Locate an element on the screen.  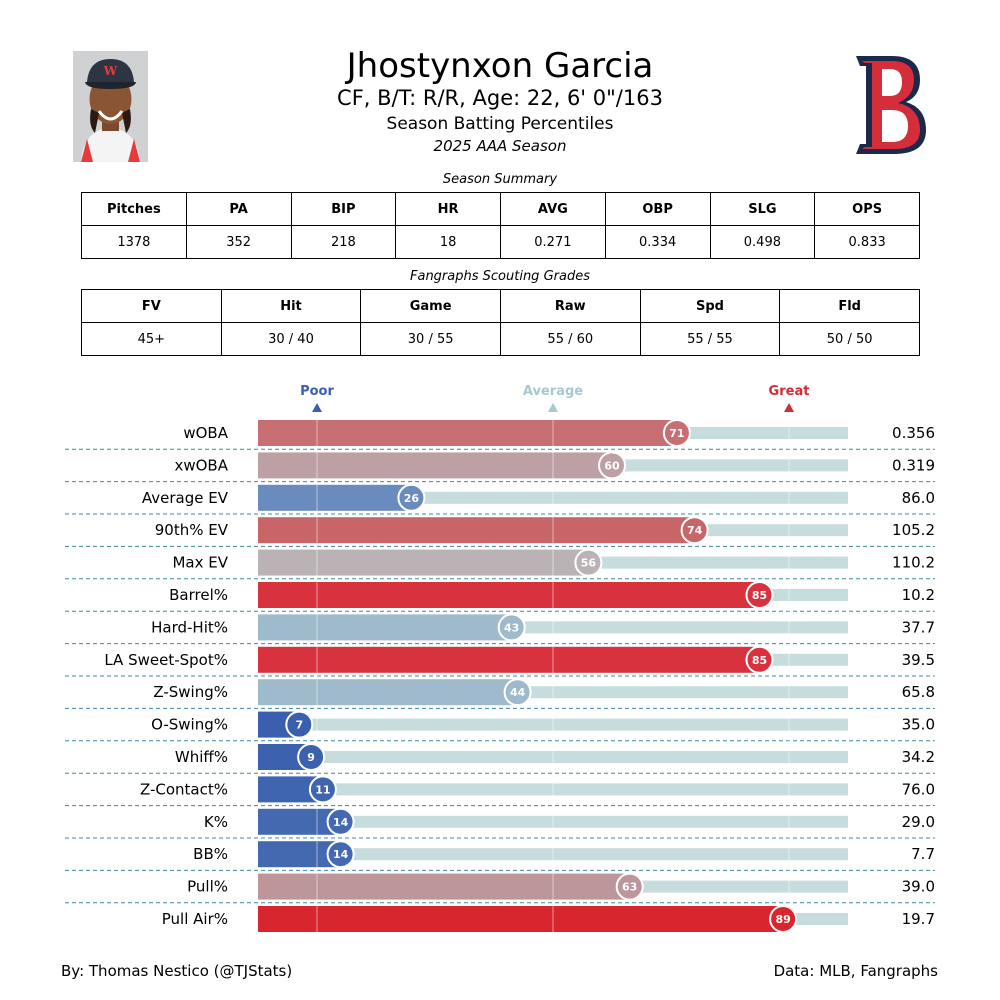
table-cell: 218 is located at coordinates (343, 242).